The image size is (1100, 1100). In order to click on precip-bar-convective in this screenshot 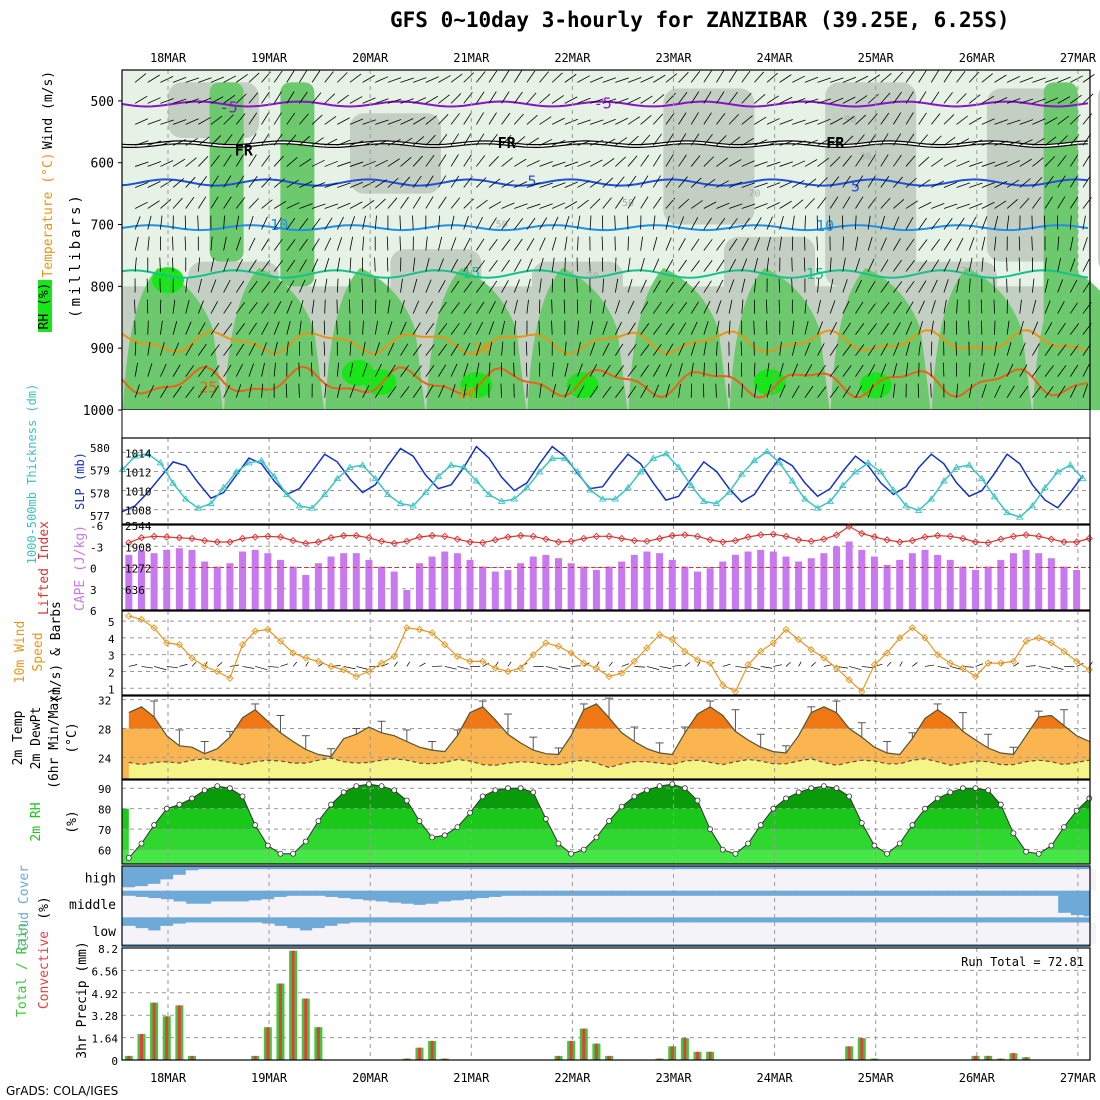, I will do `click(874, 1059)`.